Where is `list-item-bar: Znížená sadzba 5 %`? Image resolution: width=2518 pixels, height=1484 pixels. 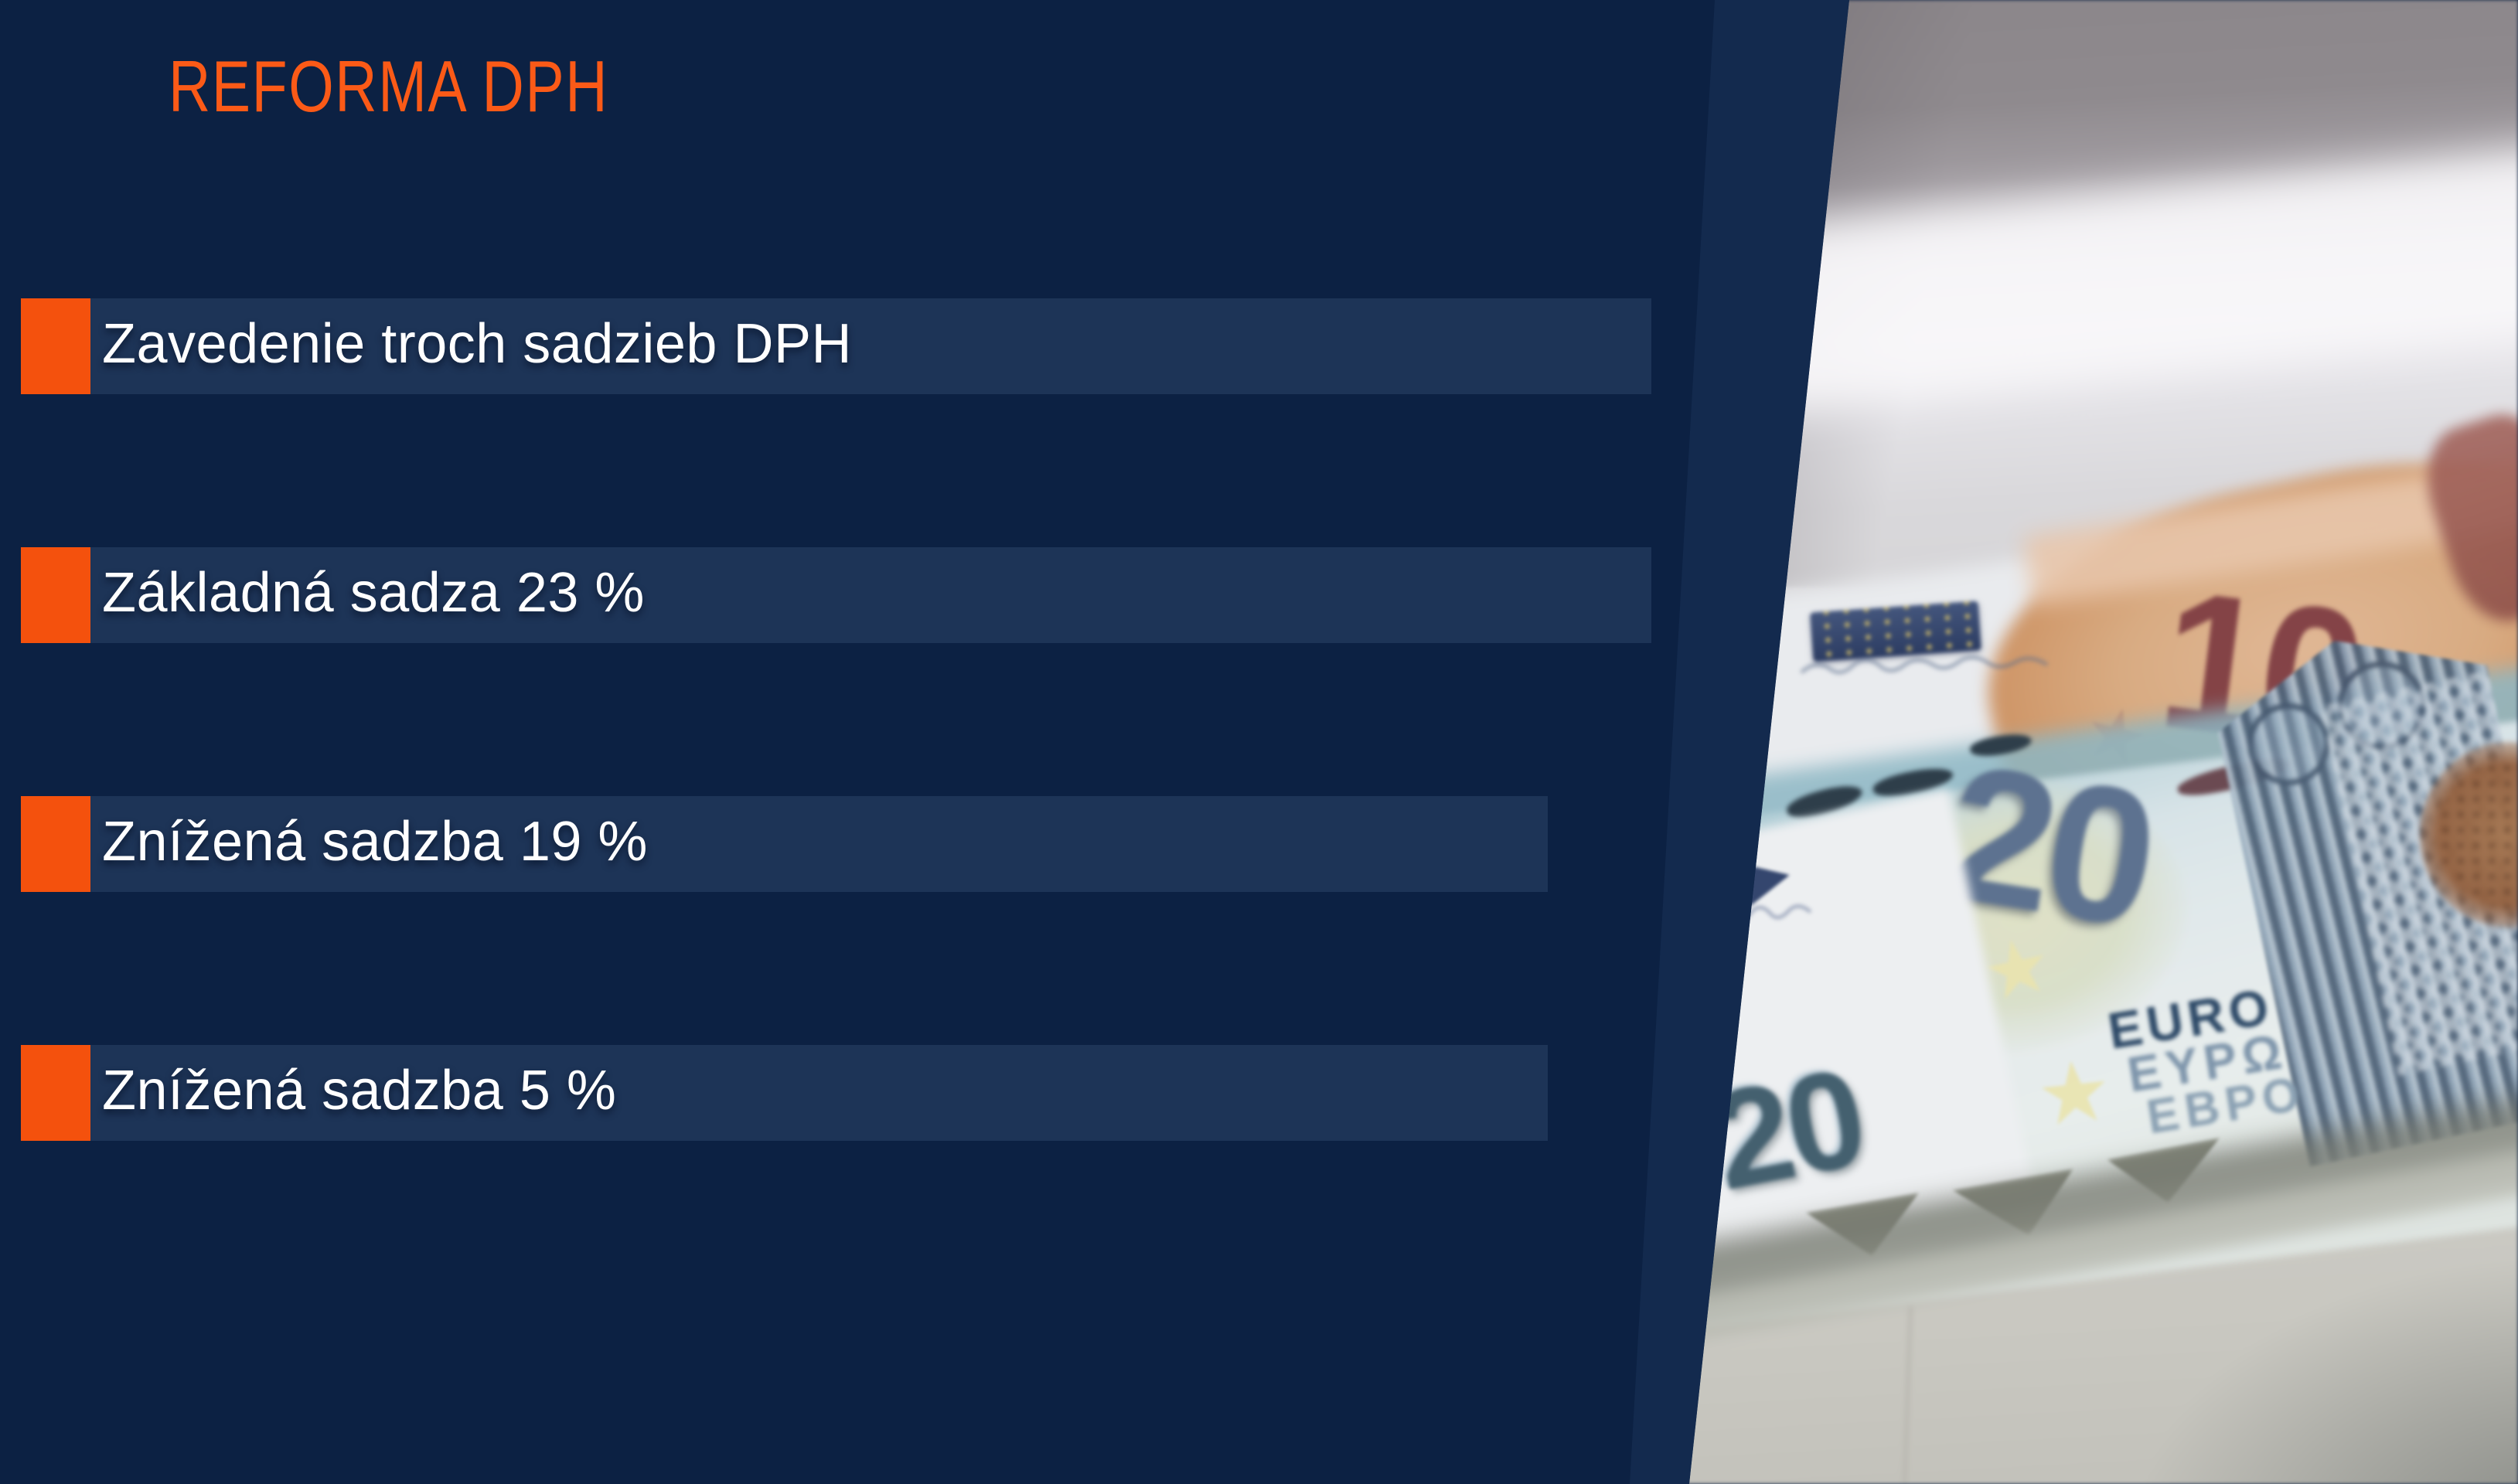
list-item-bar: Znížená sadzba 5 % is located at coordinates (819, 1093).